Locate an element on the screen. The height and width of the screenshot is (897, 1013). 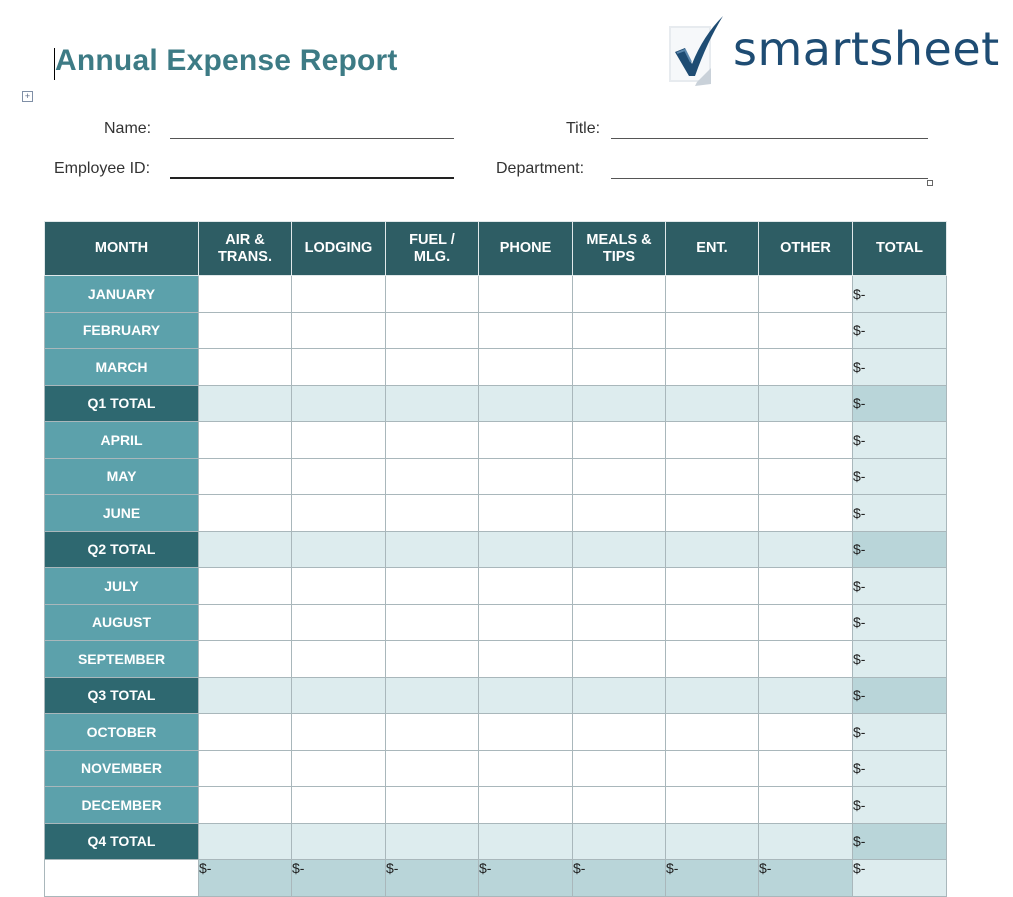
department-field is located at coordinates (769, 178).